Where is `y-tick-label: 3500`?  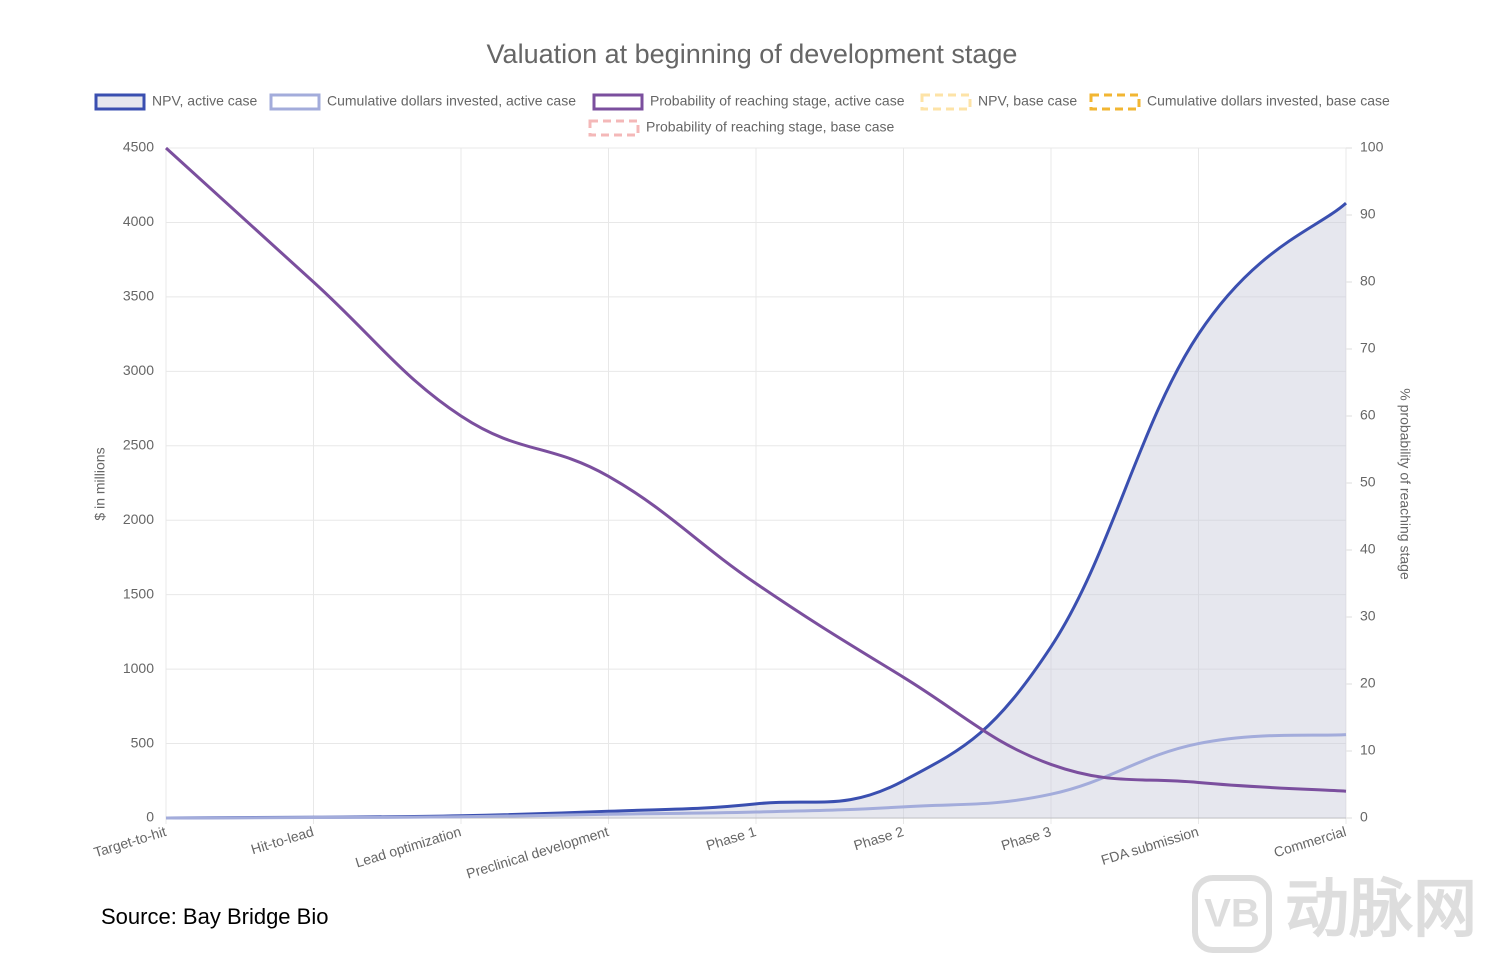
y-tick-label: 3500 is located at coordinates (138, 296).